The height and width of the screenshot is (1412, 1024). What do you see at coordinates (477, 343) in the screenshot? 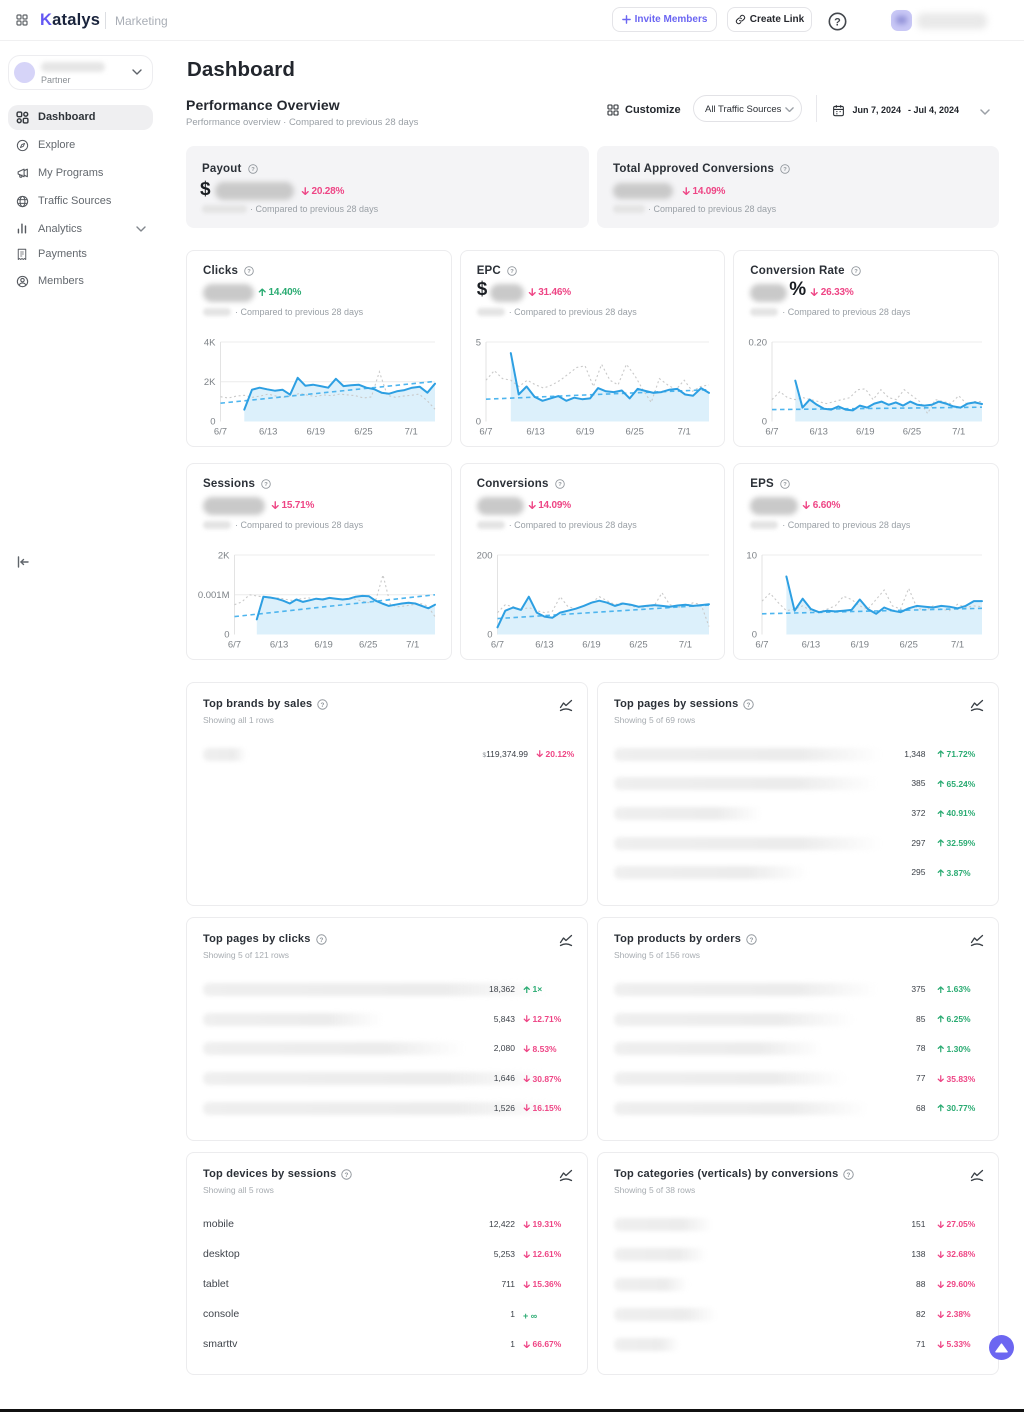
I see `svg-text: 5` at bounding box center [477, 343].